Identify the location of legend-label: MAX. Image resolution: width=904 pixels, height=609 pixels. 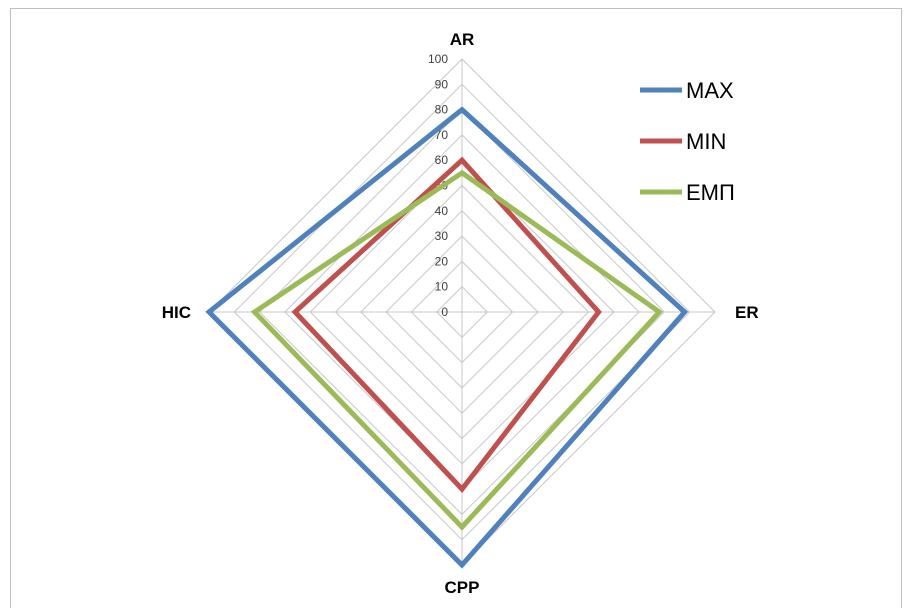
(710, 90).